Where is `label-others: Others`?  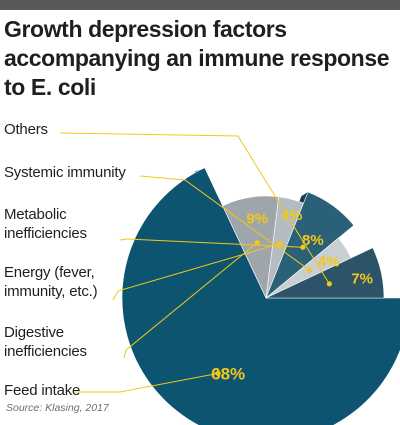 label-others: Others is located at coordinates (26, 129).